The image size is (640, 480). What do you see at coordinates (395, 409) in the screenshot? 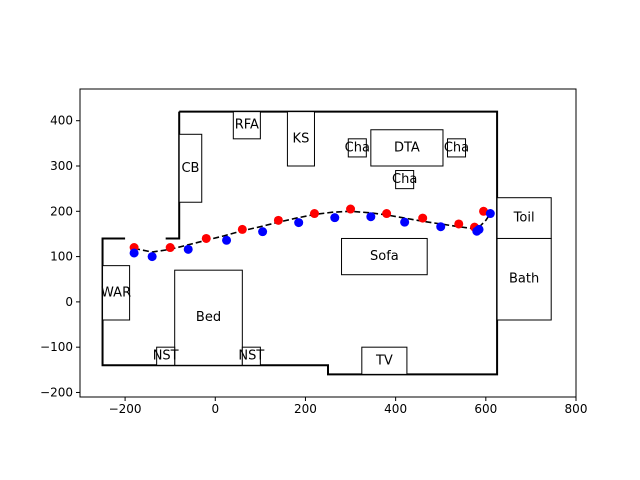
I see `x-tick-label: 400` at bounding box center [395, 409].